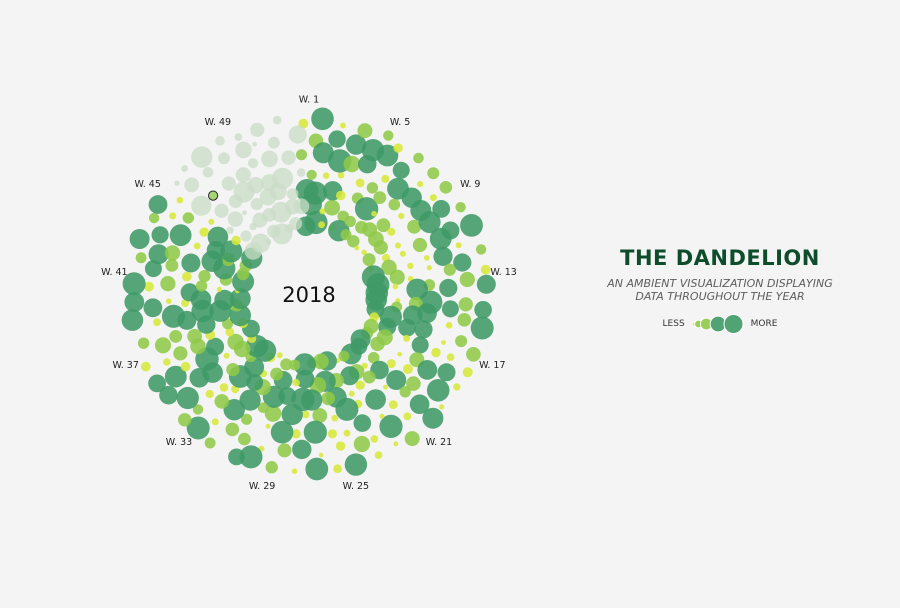 The width and height of the screenshot is (900, 608). I want to click on highlighted-dot, so click(213, 195).